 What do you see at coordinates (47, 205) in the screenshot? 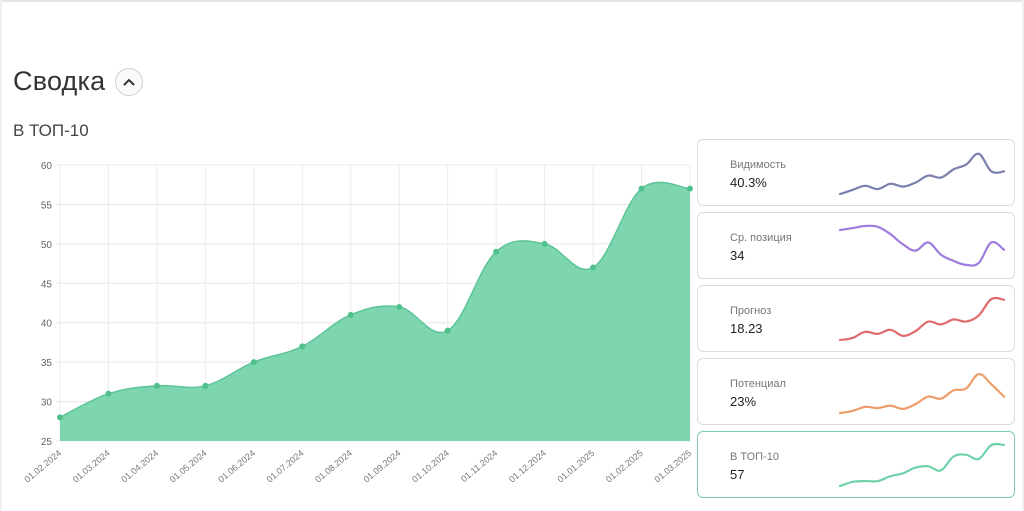
I see `y-tick-label: 55` at bounding box center [47, 205].